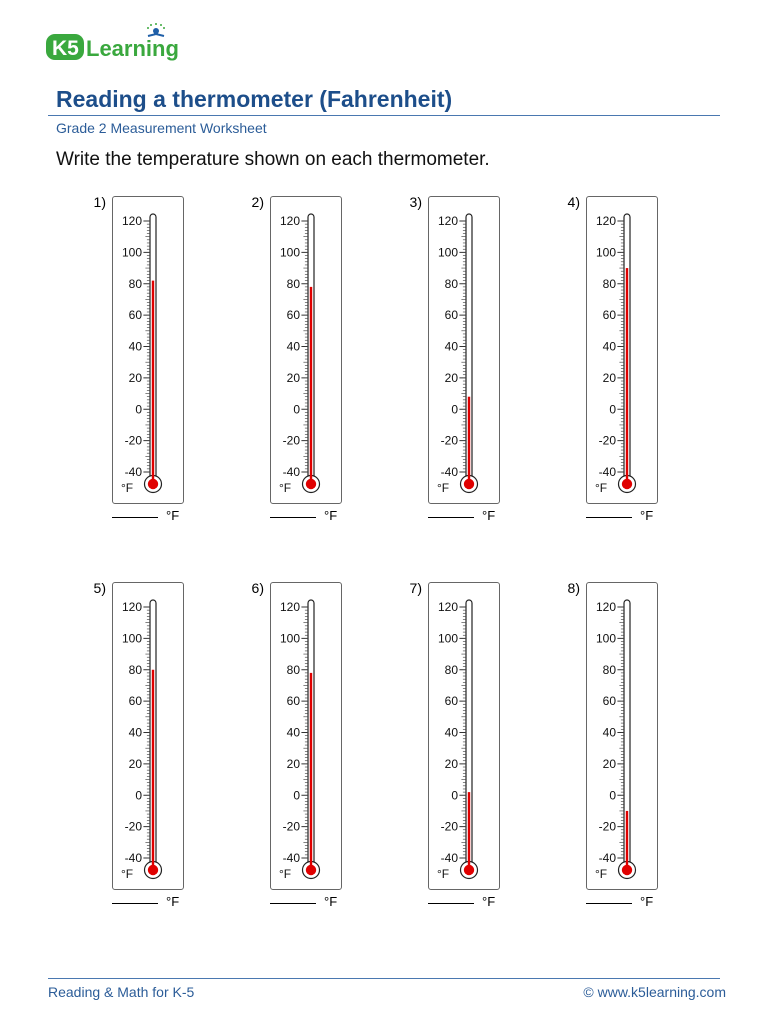 Image resolution: width=768 pixels, height=1024 pixels. I want to click on problem-number: 3), so click(415, 202).